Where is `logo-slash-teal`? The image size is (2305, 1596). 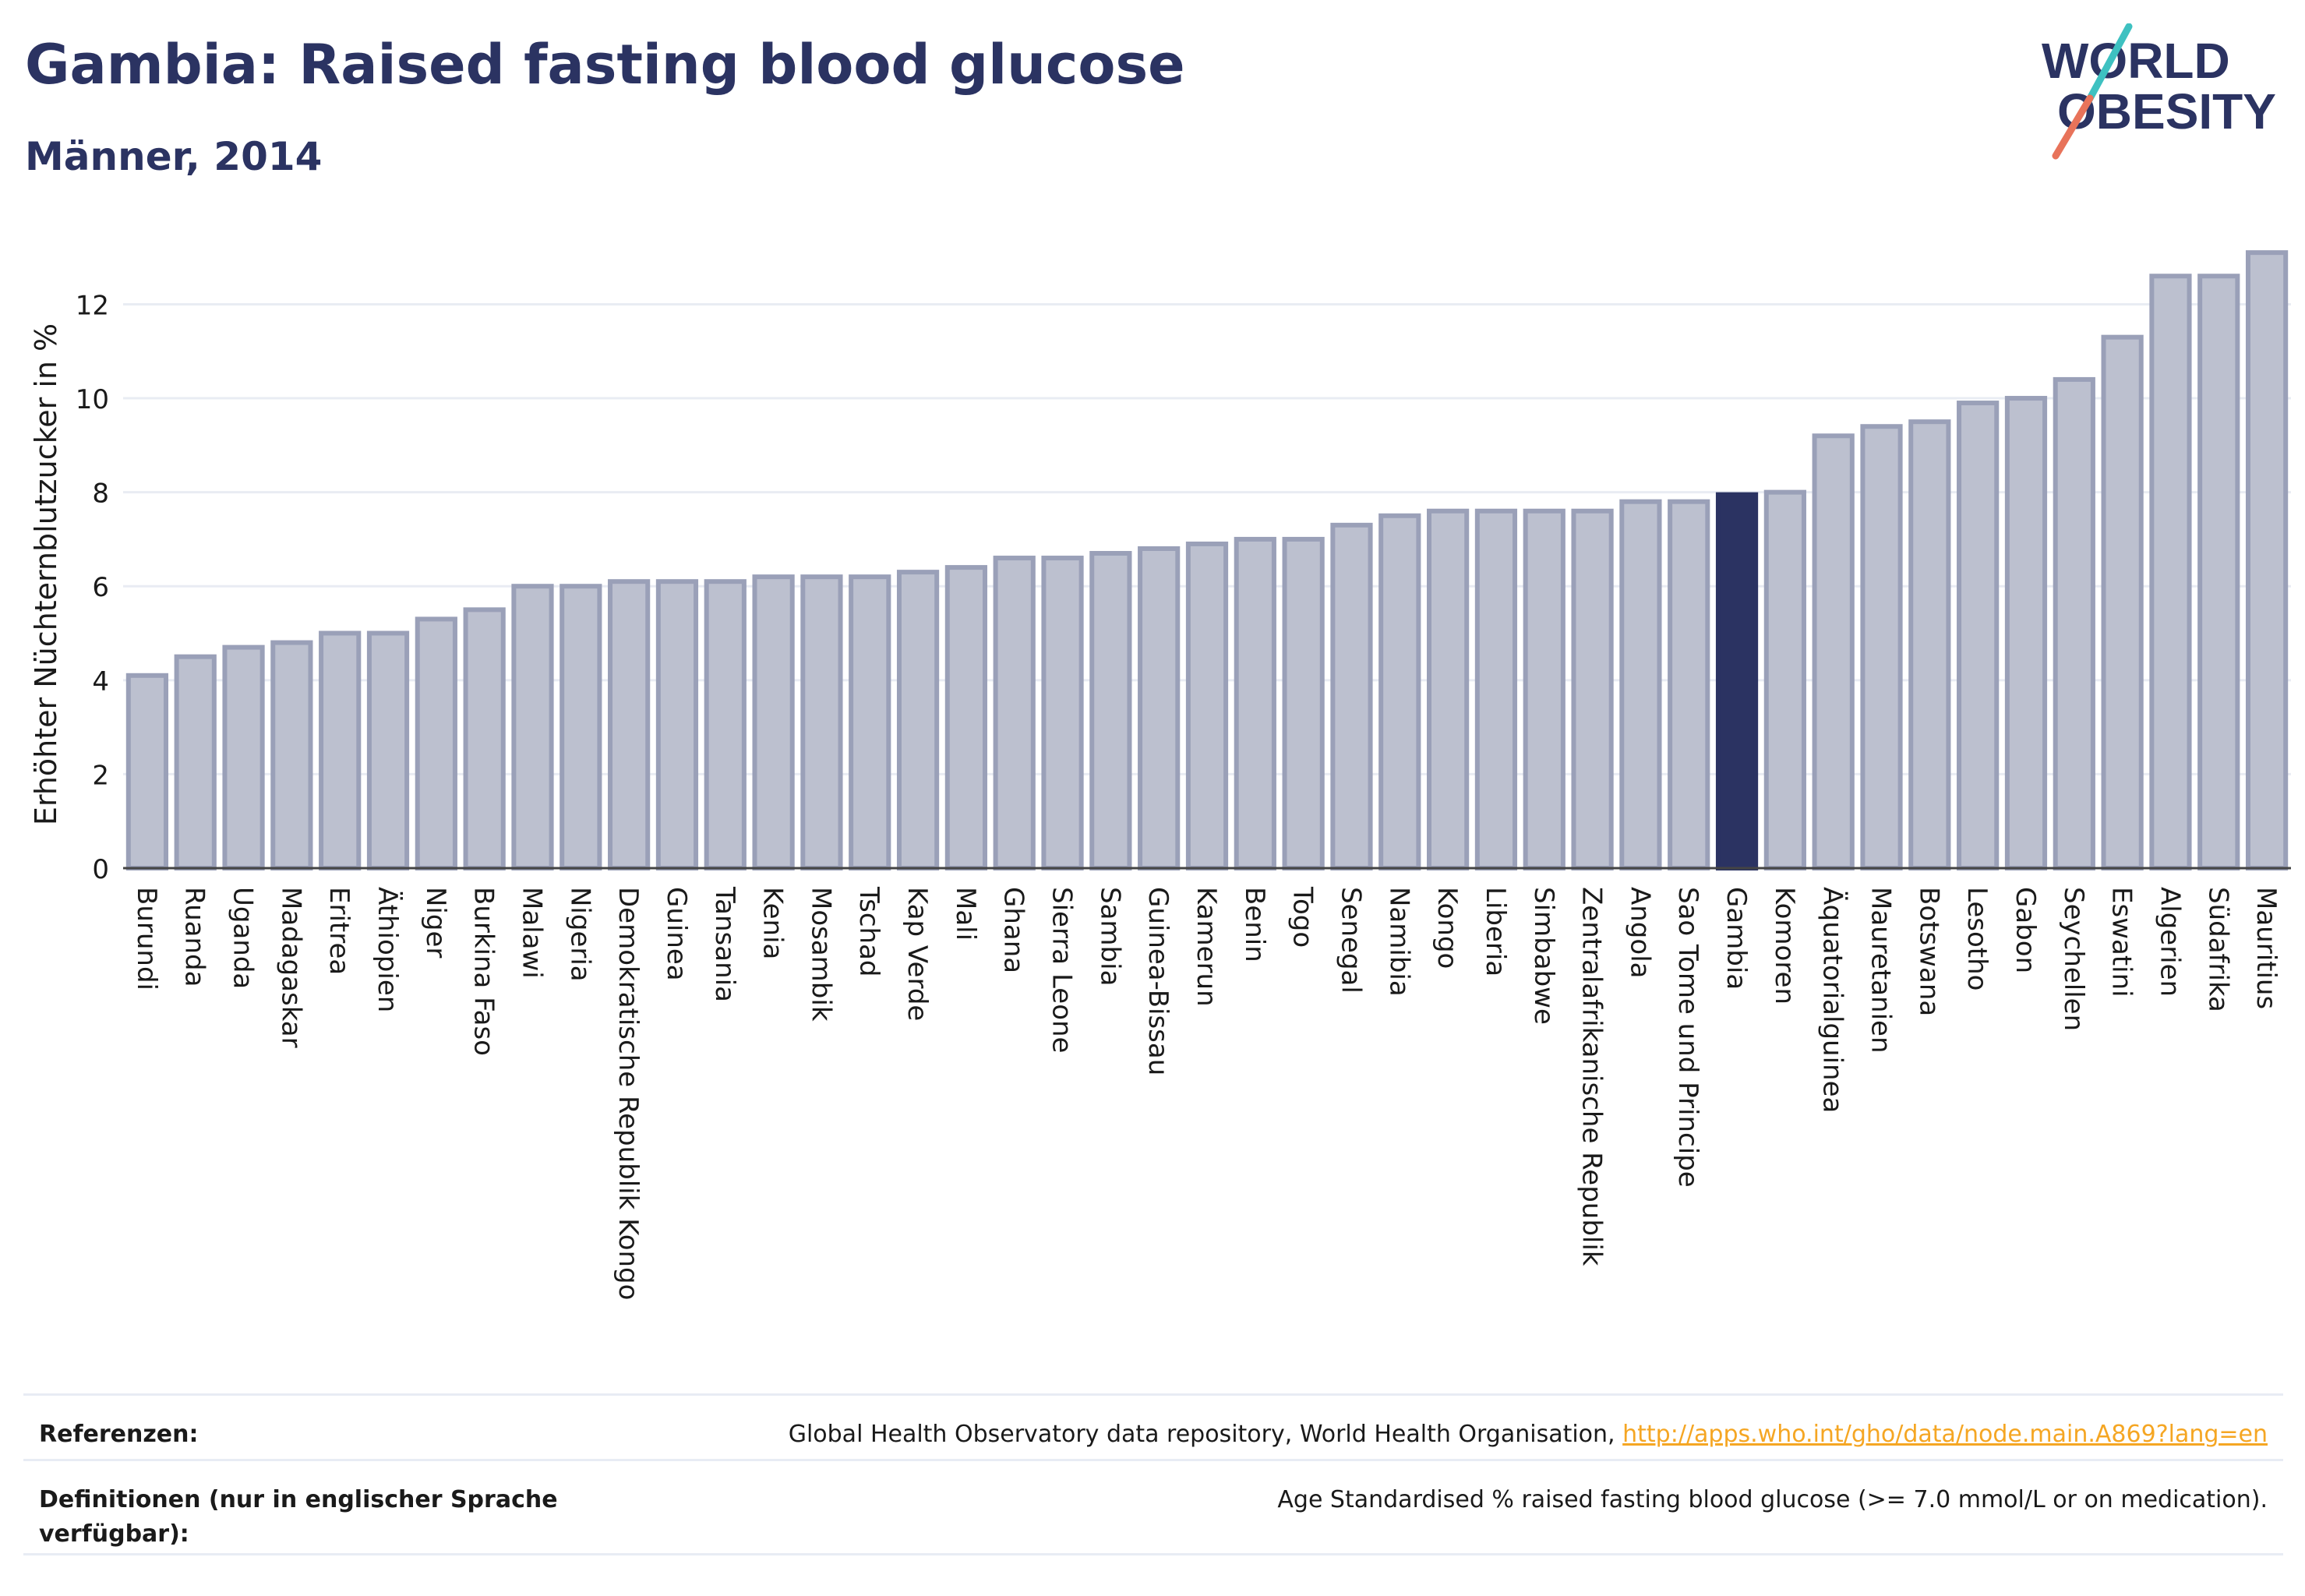
logo-slash-teal is located at coordinates (2108, 64).